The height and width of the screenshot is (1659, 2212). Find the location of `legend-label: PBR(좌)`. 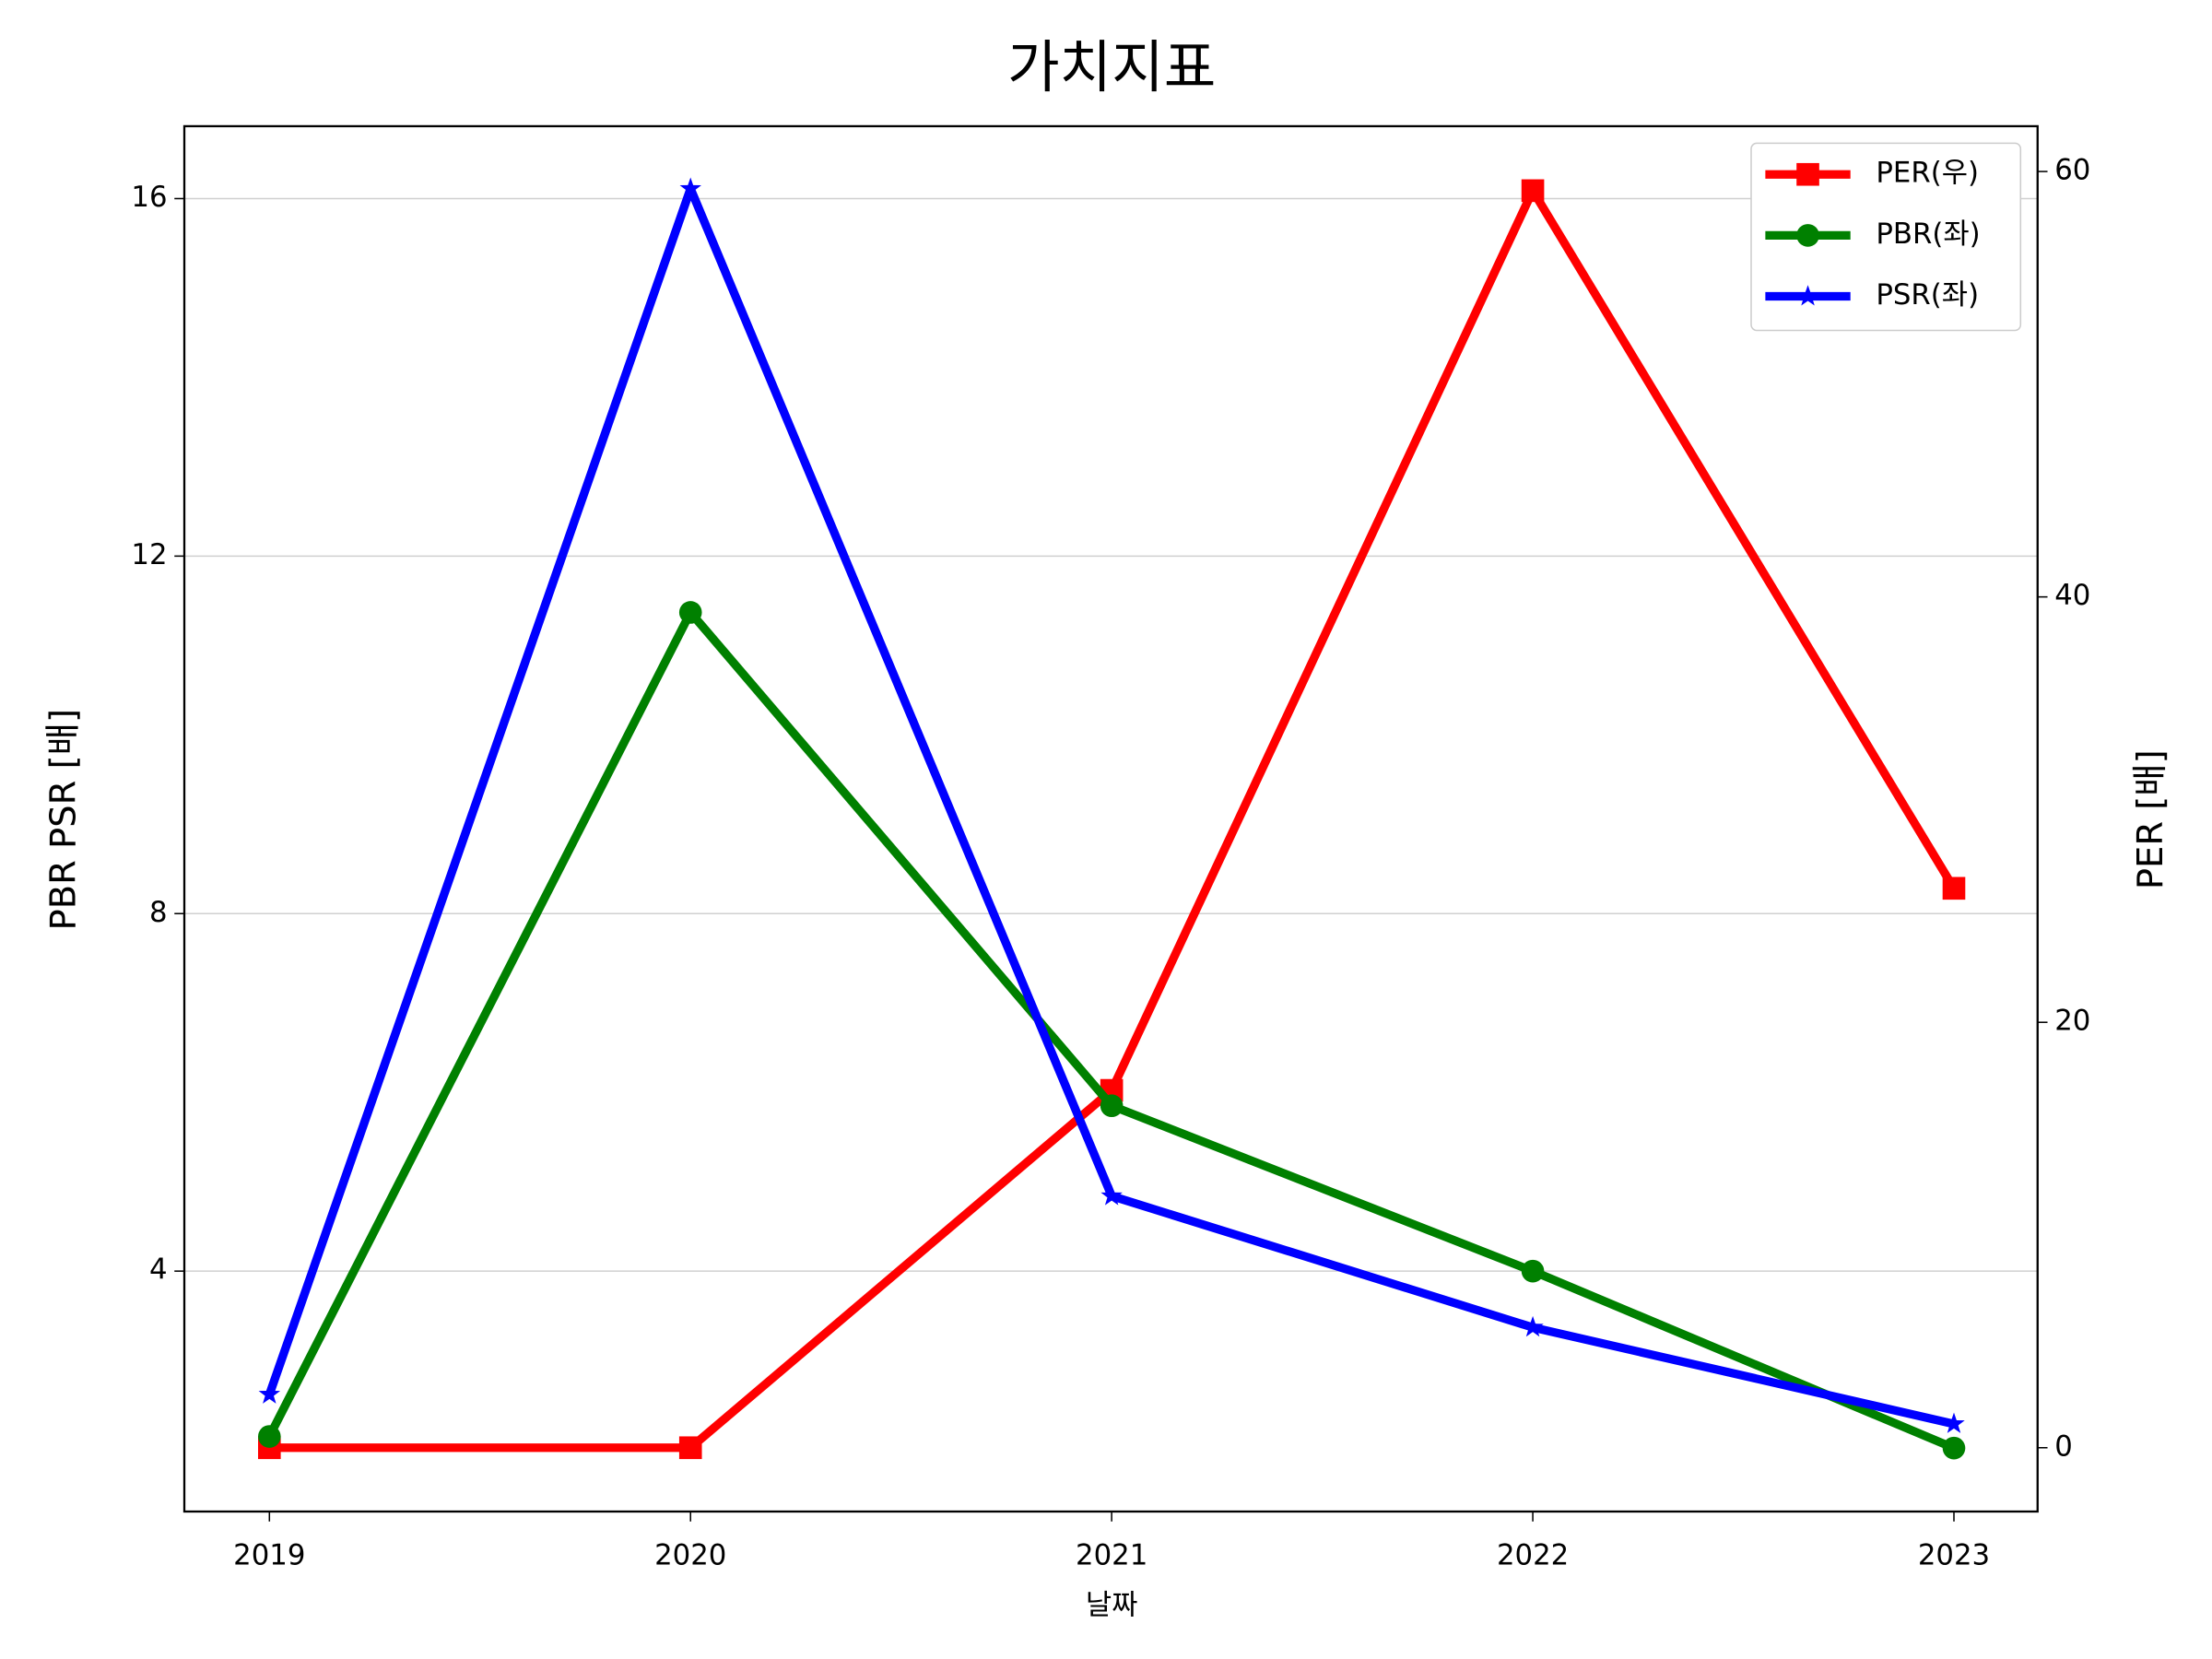

legend-label: PBR(좌) is located at coordinates (1928, 234).